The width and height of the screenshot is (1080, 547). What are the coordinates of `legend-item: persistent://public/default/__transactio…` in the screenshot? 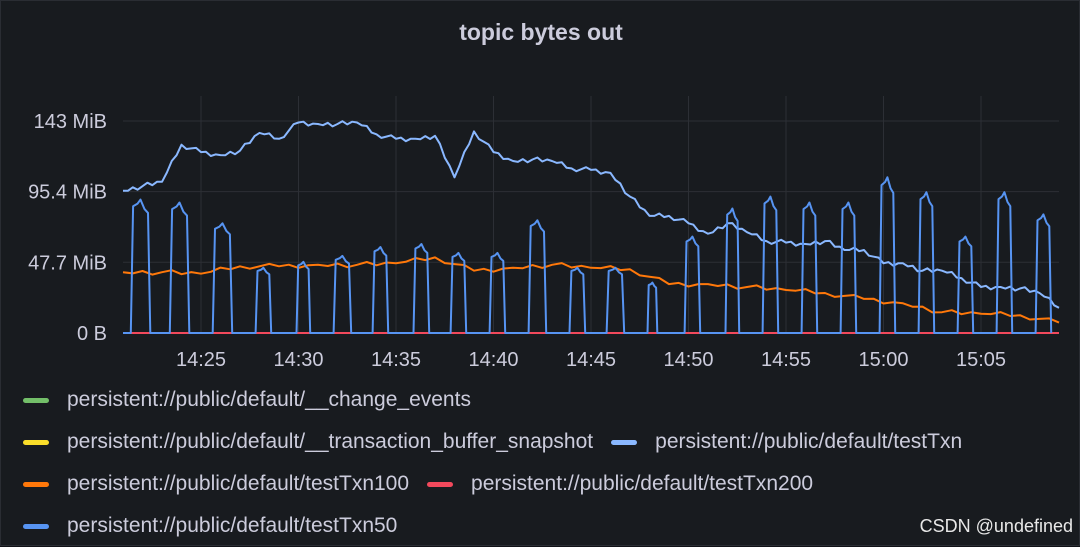 It's located at (308, 442).